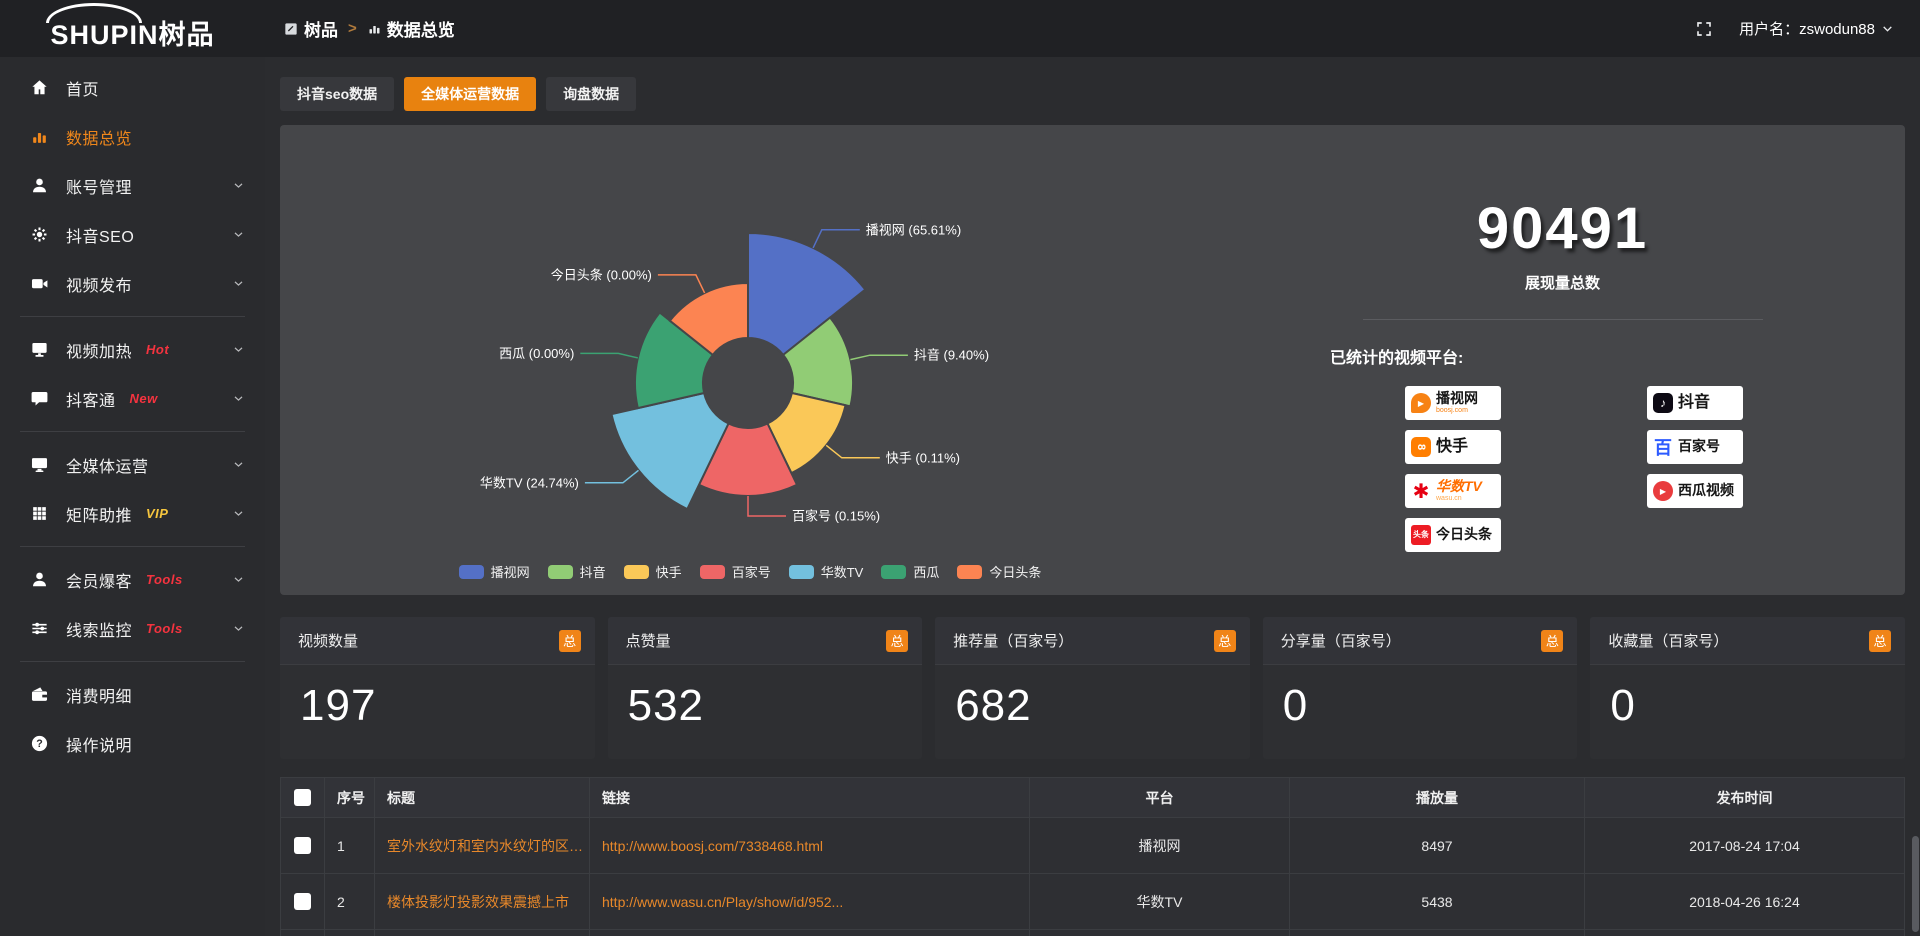 This screenshot has height=936, width=1920. What do you see at coordinates (1459, 486) in the screenshot?
I see `platform-name: 华数TV` at bounding box center [1459, 486].